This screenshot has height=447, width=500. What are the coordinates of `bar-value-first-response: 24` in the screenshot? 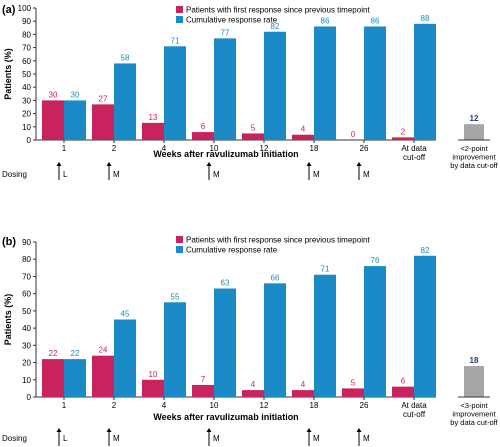 It's located at (103, 350).